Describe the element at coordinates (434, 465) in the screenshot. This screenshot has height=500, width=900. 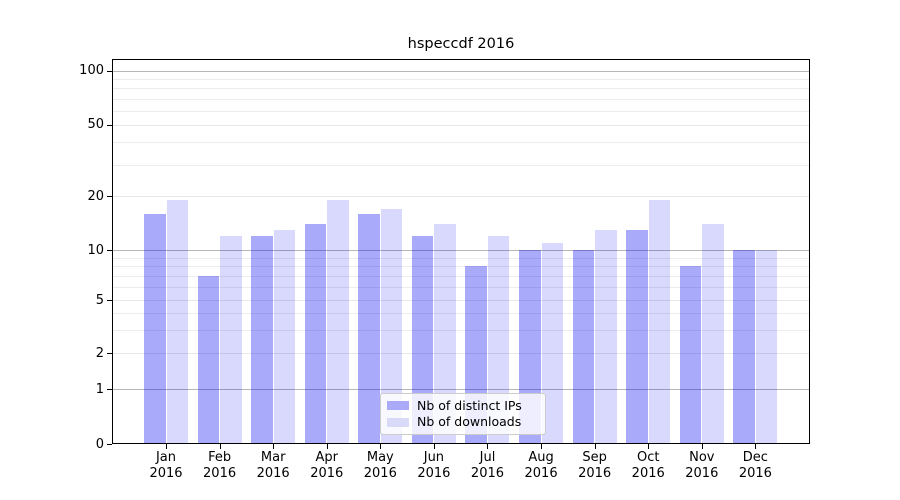
I see `x-tick-label-jun: Jun 2016` at that location.